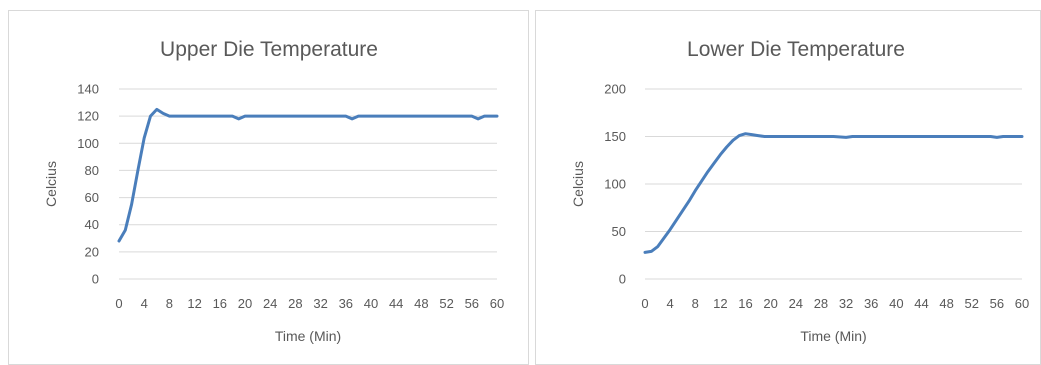  What do you see at coordinates (615, 136) in the screenshot?
I see `y-tick-label: 150` at bounding box center [615, 136].